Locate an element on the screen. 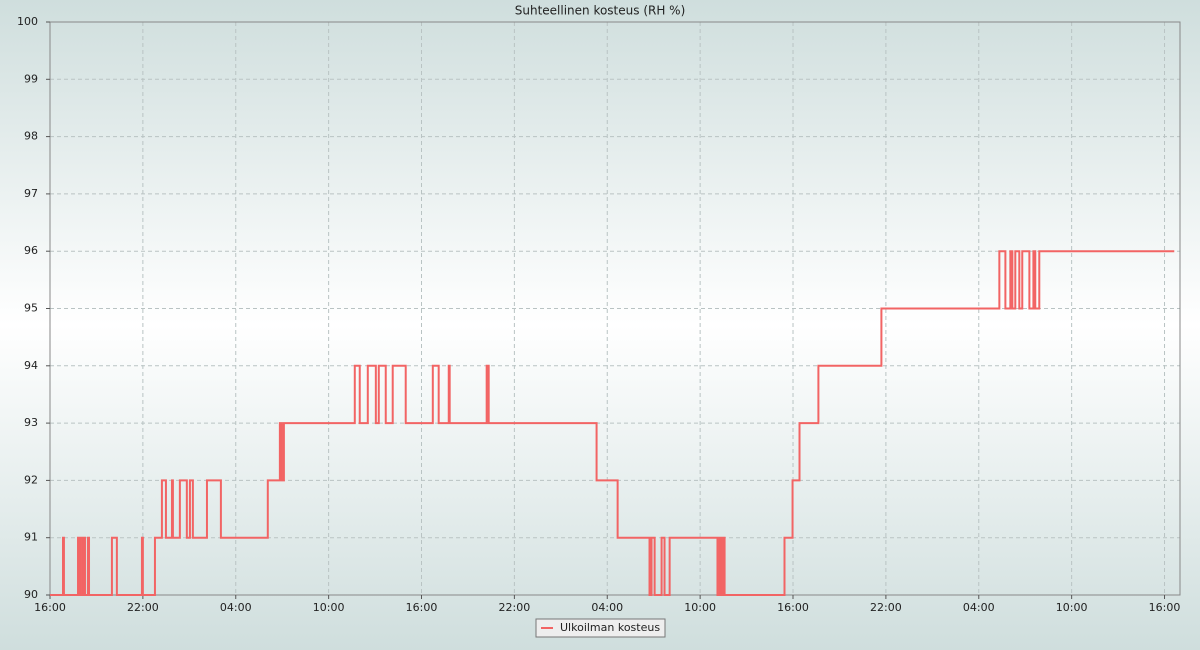  y-tick-label: 93 is located at coordinates (31, 422).